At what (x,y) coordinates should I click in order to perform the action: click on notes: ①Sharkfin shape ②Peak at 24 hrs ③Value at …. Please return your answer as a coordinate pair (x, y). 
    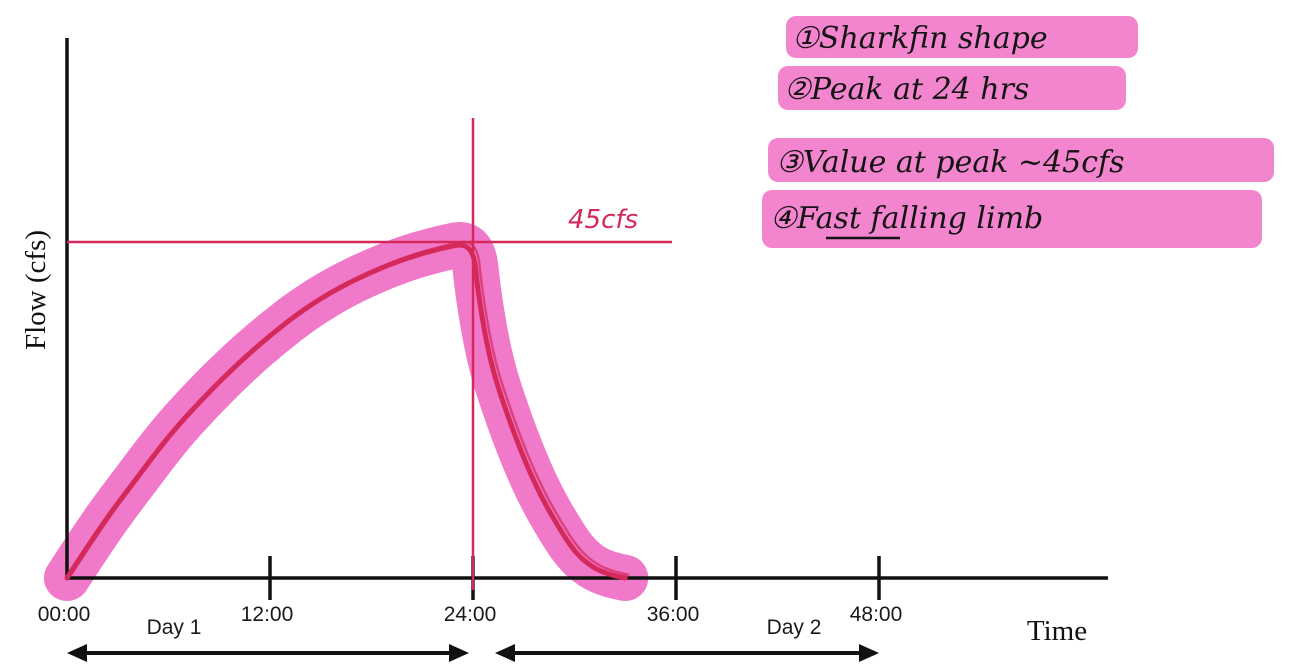
    Looking at the image, I should click on (947, 130).